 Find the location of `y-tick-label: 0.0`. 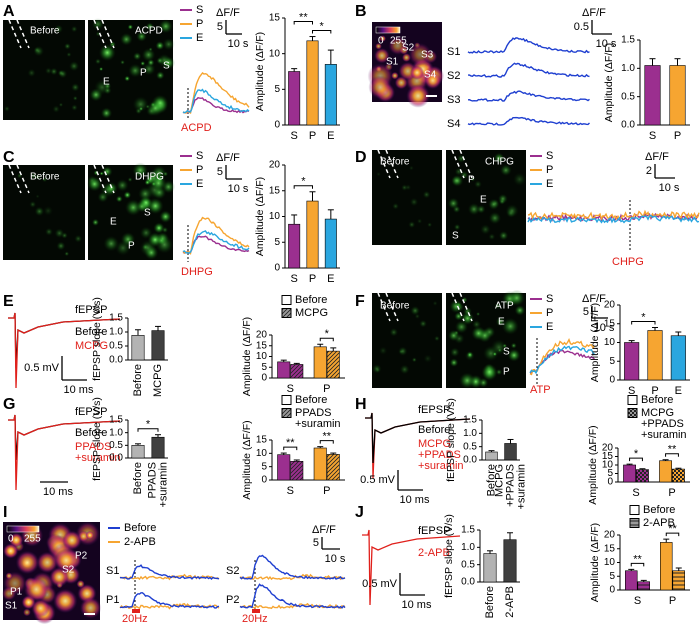

y-tick-label: 0.0 is located at coordinates (470, 460).